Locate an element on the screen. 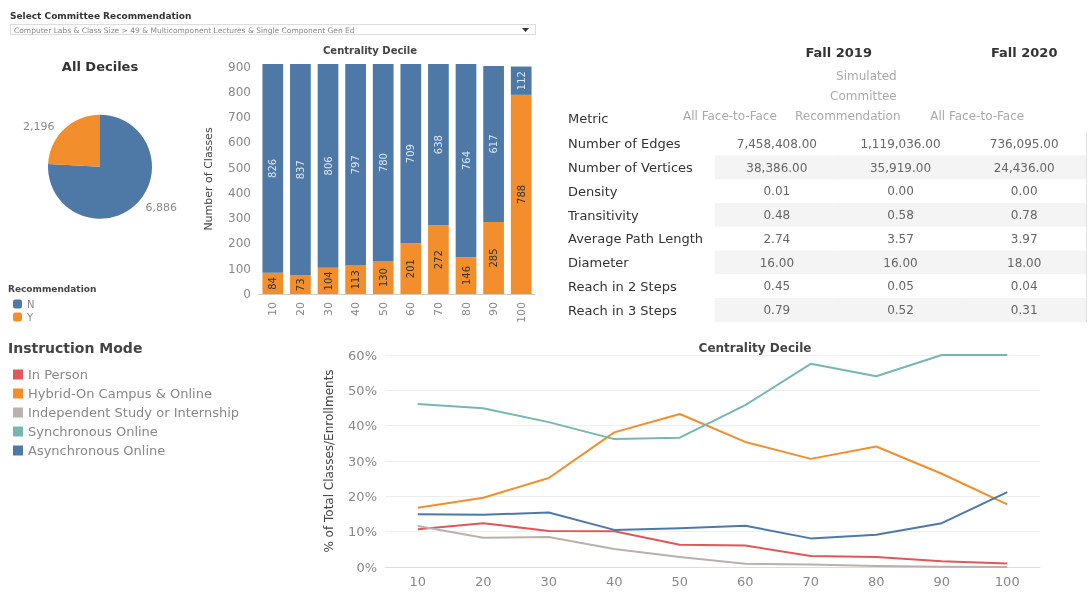  y-tick-label: 700 is located at coordinates (239, 117).